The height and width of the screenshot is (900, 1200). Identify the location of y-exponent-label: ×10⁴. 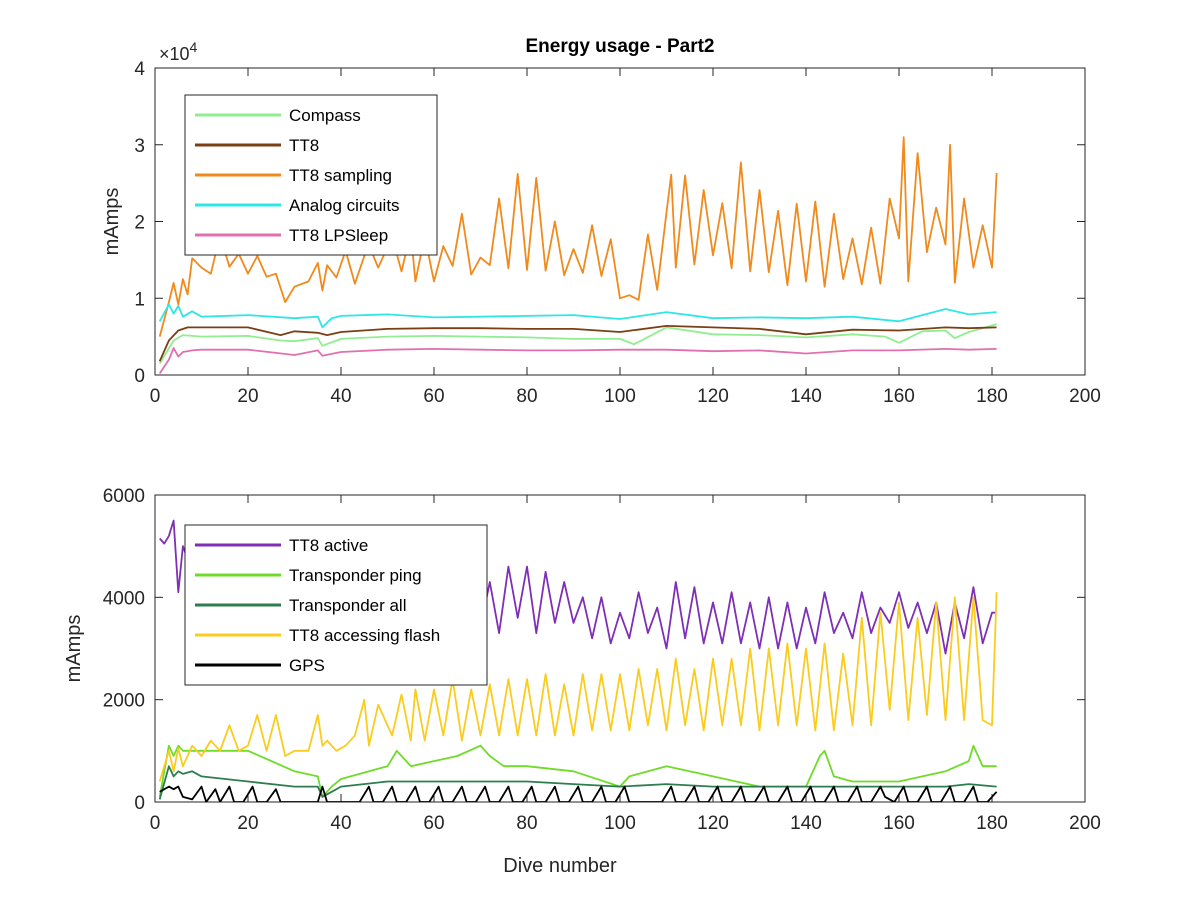
(178, 51).